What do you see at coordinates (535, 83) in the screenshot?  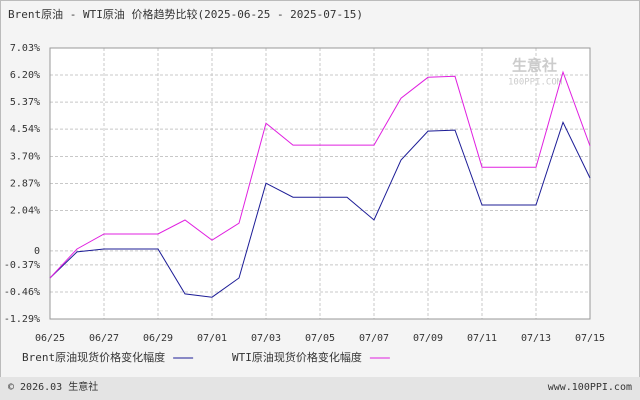 I see `watermark: 100PPI.COM` at bounding box center [535, 83].